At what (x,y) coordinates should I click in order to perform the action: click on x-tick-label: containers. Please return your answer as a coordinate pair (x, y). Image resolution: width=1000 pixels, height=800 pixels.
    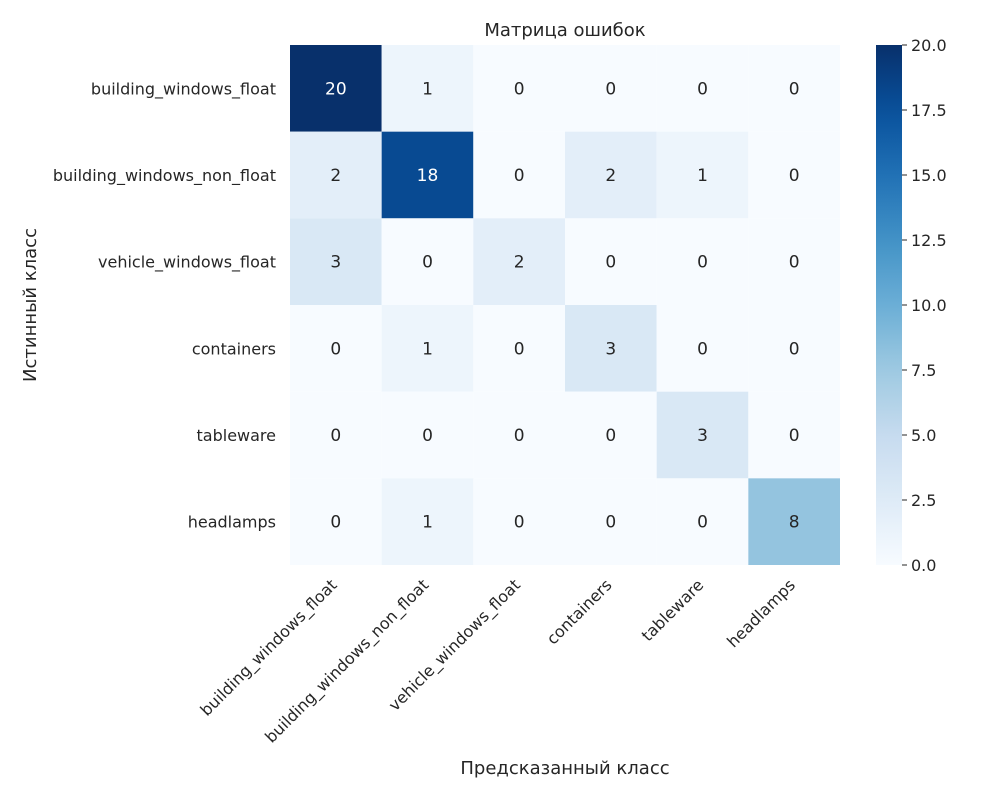
    Looking at the image, I should click on (579, 611).